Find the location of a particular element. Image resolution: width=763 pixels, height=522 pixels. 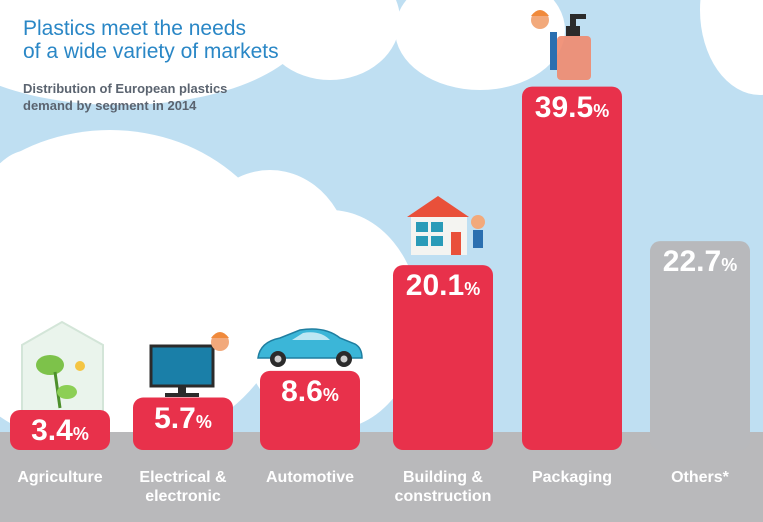

bar-value-label: 22.7% is located at coordinates (700, 262).